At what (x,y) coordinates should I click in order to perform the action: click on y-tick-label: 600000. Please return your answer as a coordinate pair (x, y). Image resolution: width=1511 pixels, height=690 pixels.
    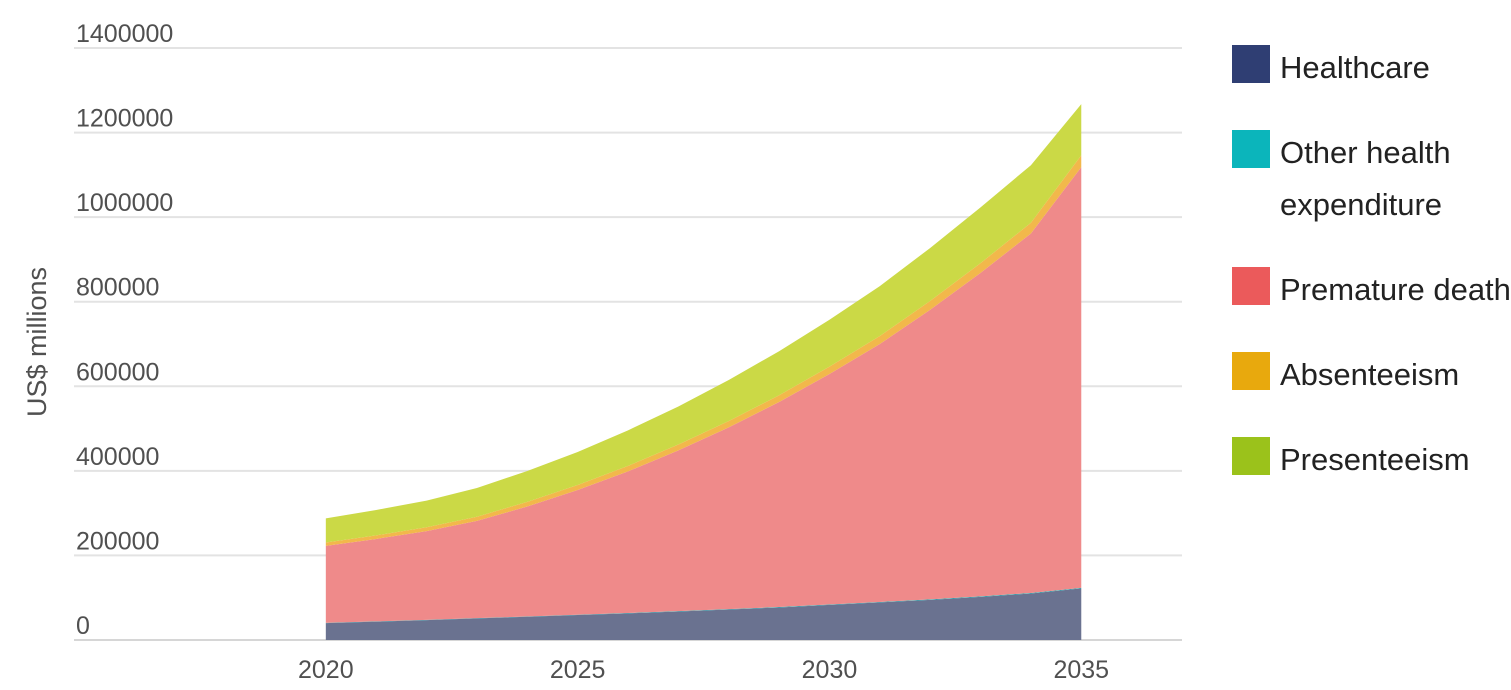
    Looking at the image, I should click on (117, 372).